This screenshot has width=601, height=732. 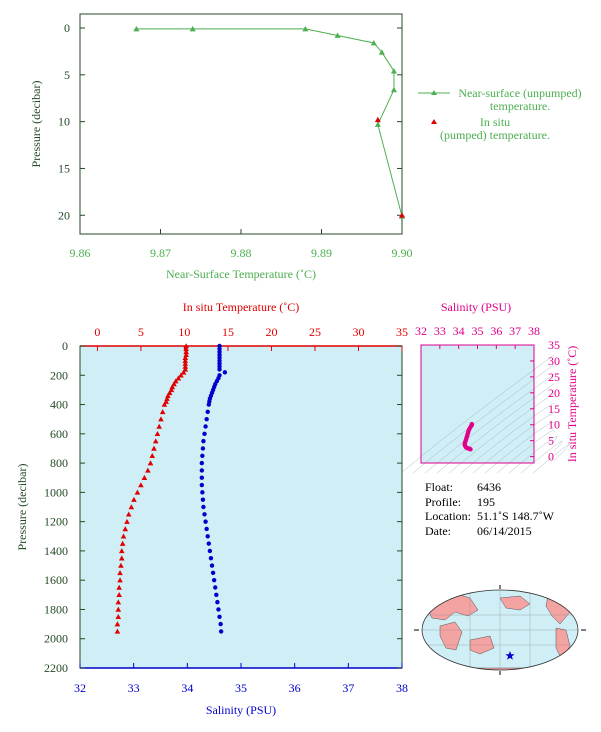 What do you see at coordinates (495, 128) in the screenshot?
I see `legend-label-in-situ: In situ (pumped) temperature.` at bounding box center [495, 128].